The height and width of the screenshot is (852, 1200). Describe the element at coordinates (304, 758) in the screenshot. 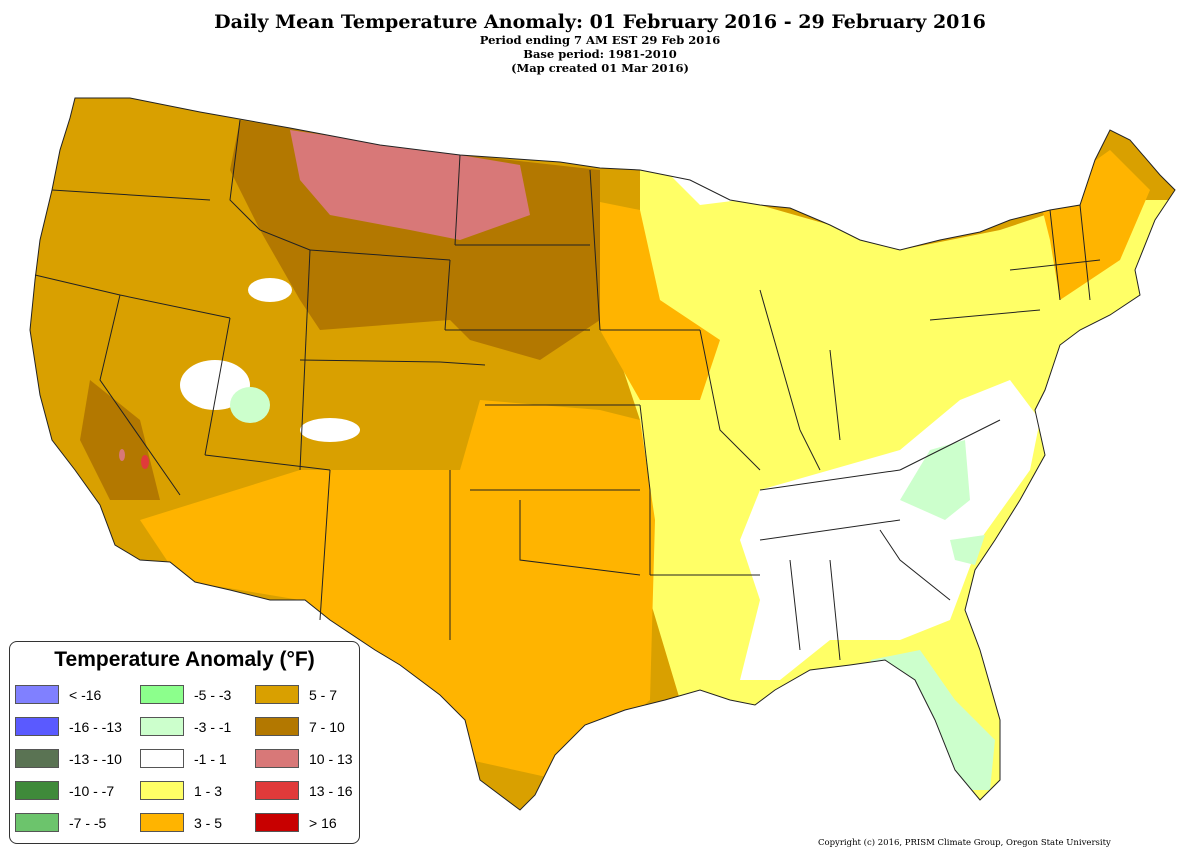

I see `legend-item: 10 - 13` at that location.